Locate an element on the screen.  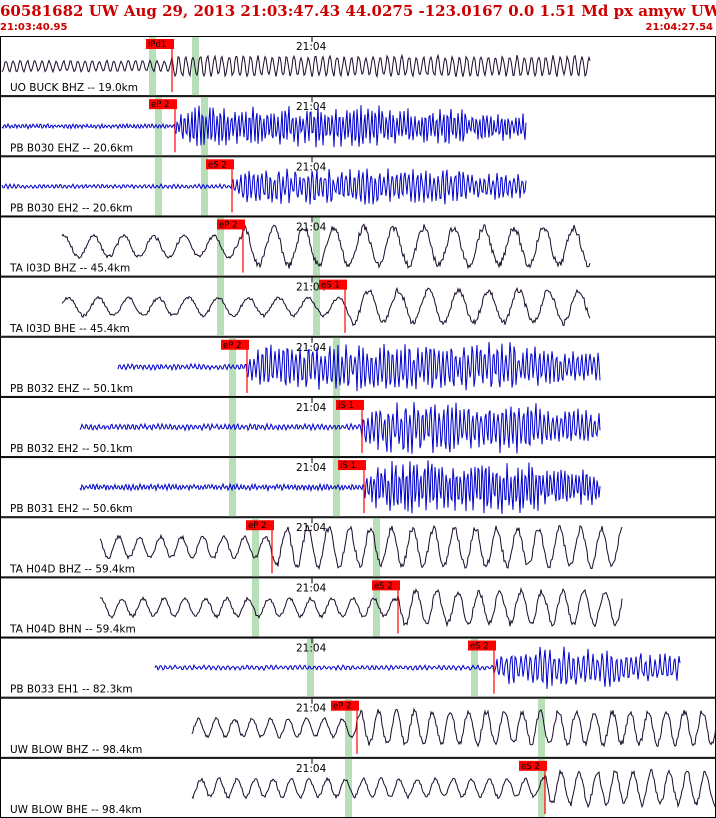
trace-panel: 21:04 eS 2 PB B033 EH1 -- 82.3km is located at coordinates (358, 667).